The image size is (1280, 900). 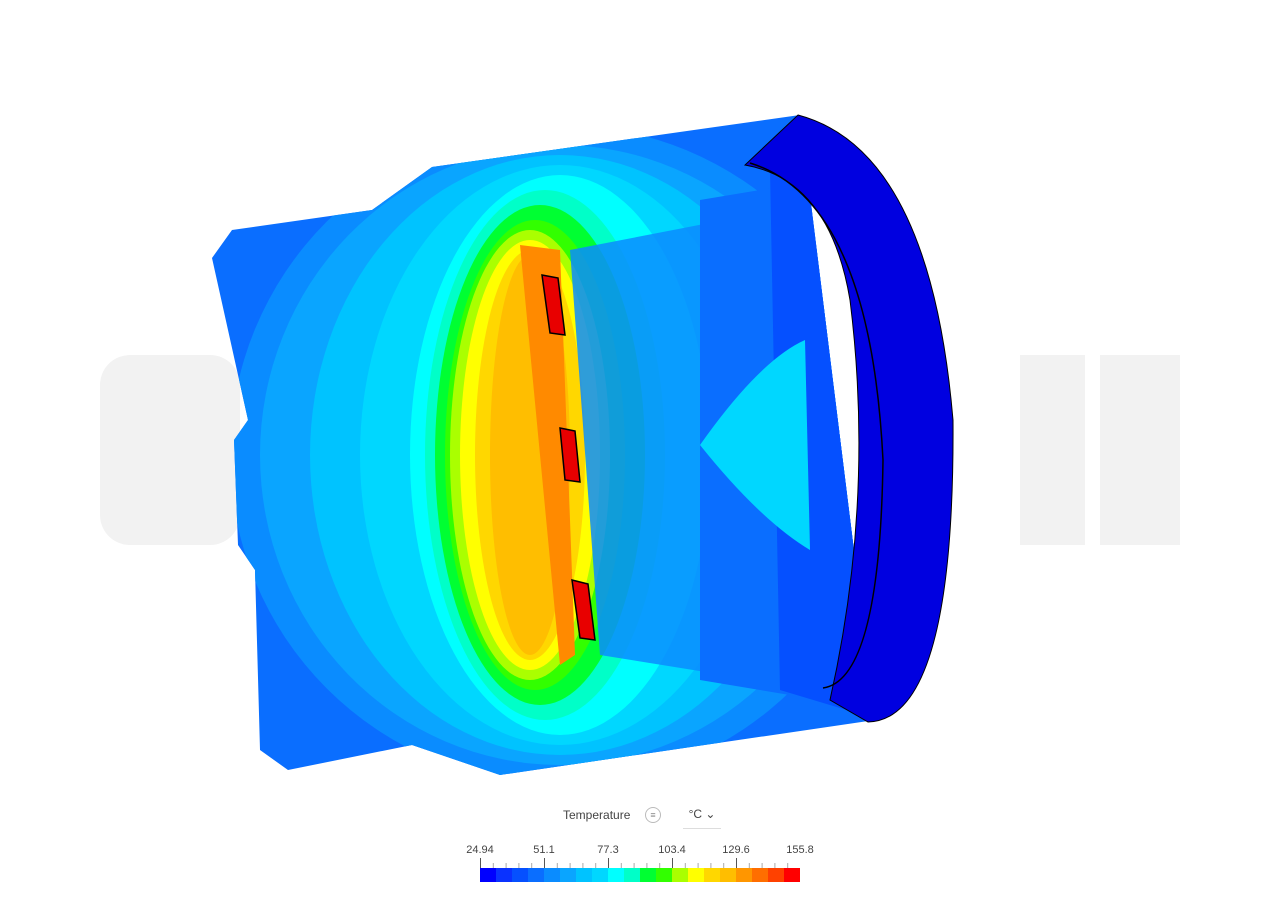 I want to click on colorbar, so click(x=640, y=875).